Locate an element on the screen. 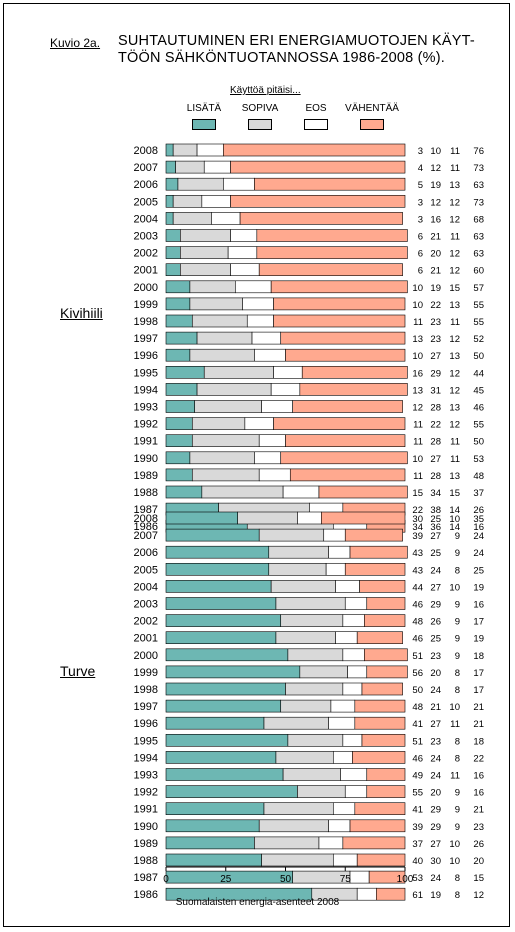 The width and height of the screenshot is (515, 932). bar-turve-2004-eos is located at coordinates (347, 586).